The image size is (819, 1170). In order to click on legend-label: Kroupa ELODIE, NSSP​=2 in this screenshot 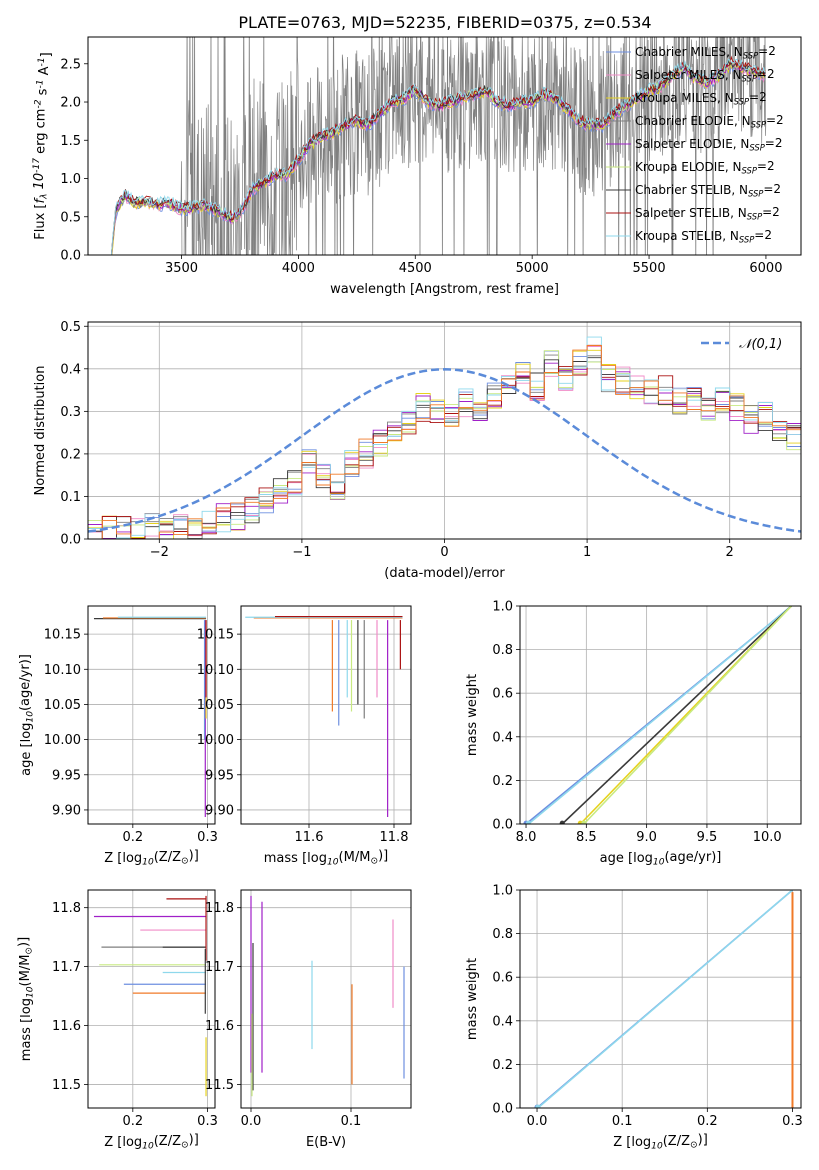, I will do `click(705, 167)`.